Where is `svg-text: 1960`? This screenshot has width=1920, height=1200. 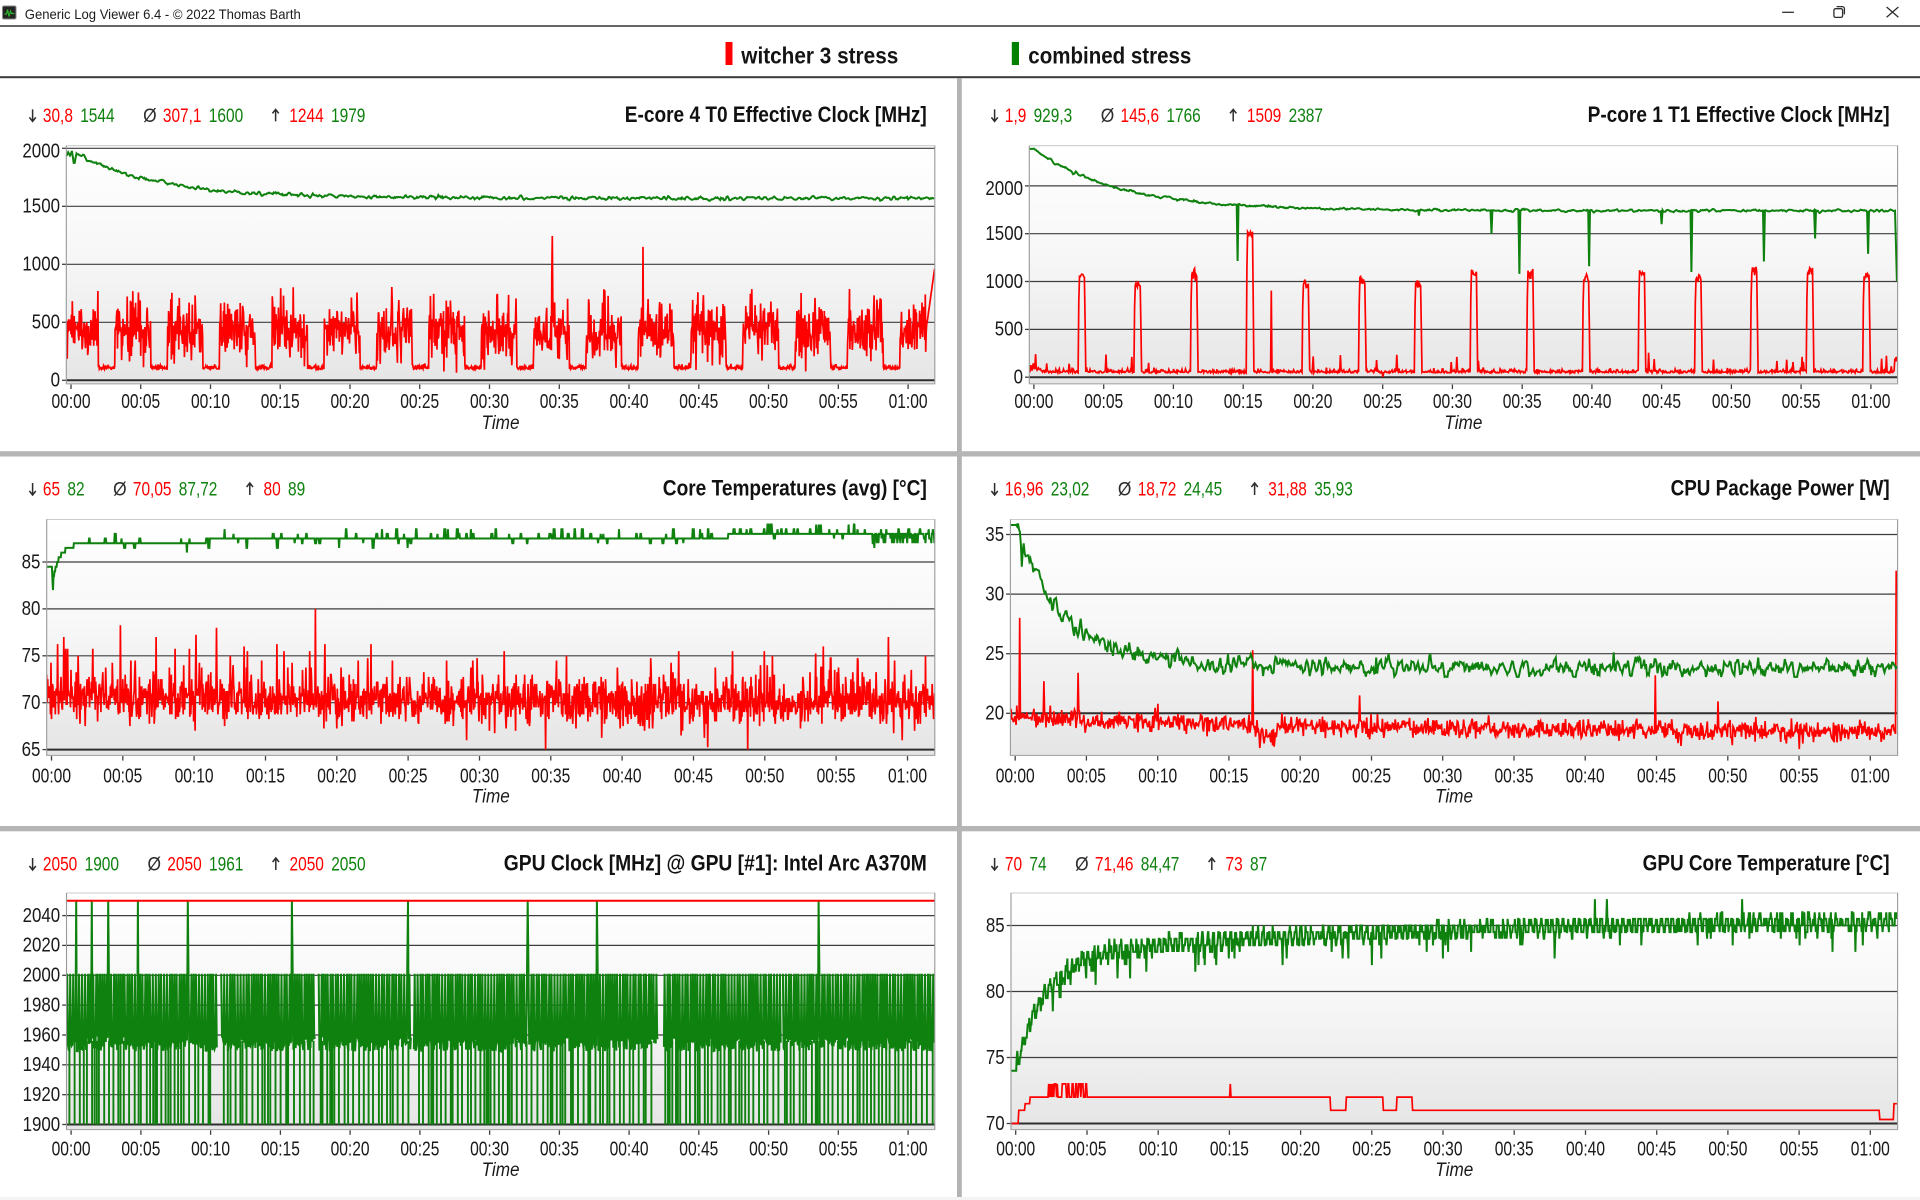 svg-text: 1960 is located at coordinates (42, 1035).